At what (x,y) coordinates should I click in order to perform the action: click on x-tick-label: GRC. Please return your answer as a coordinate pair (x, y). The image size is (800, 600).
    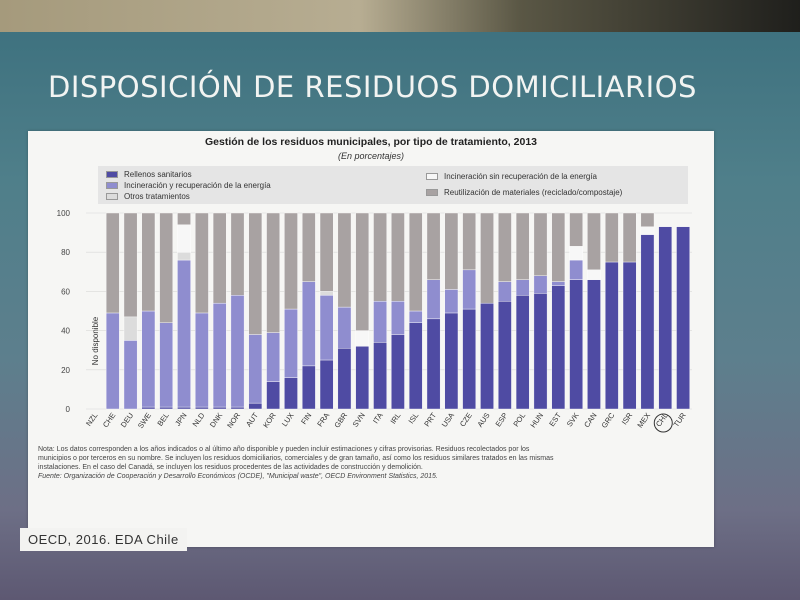
    Looking at the image, I should click on (607, 420).